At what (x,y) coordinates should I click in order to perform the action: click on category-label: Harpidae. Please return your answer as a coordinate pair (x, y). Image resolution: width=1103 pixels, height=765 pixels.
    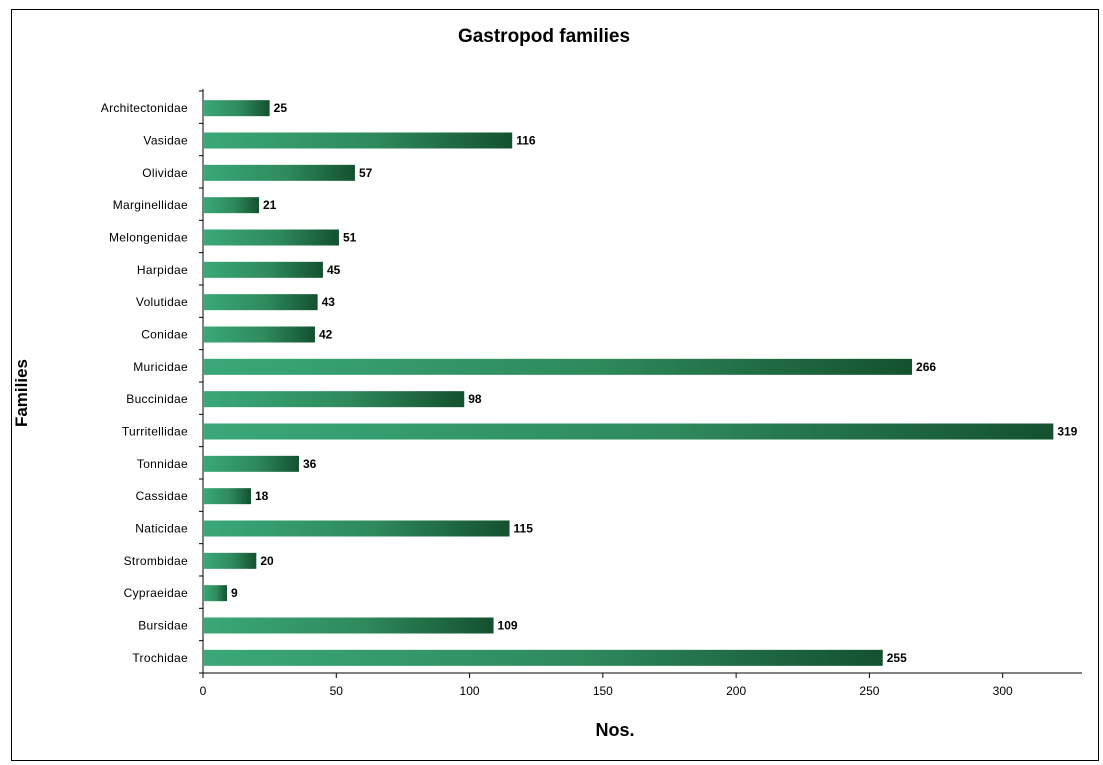
    Looking at the image, I should click on (162, 270).